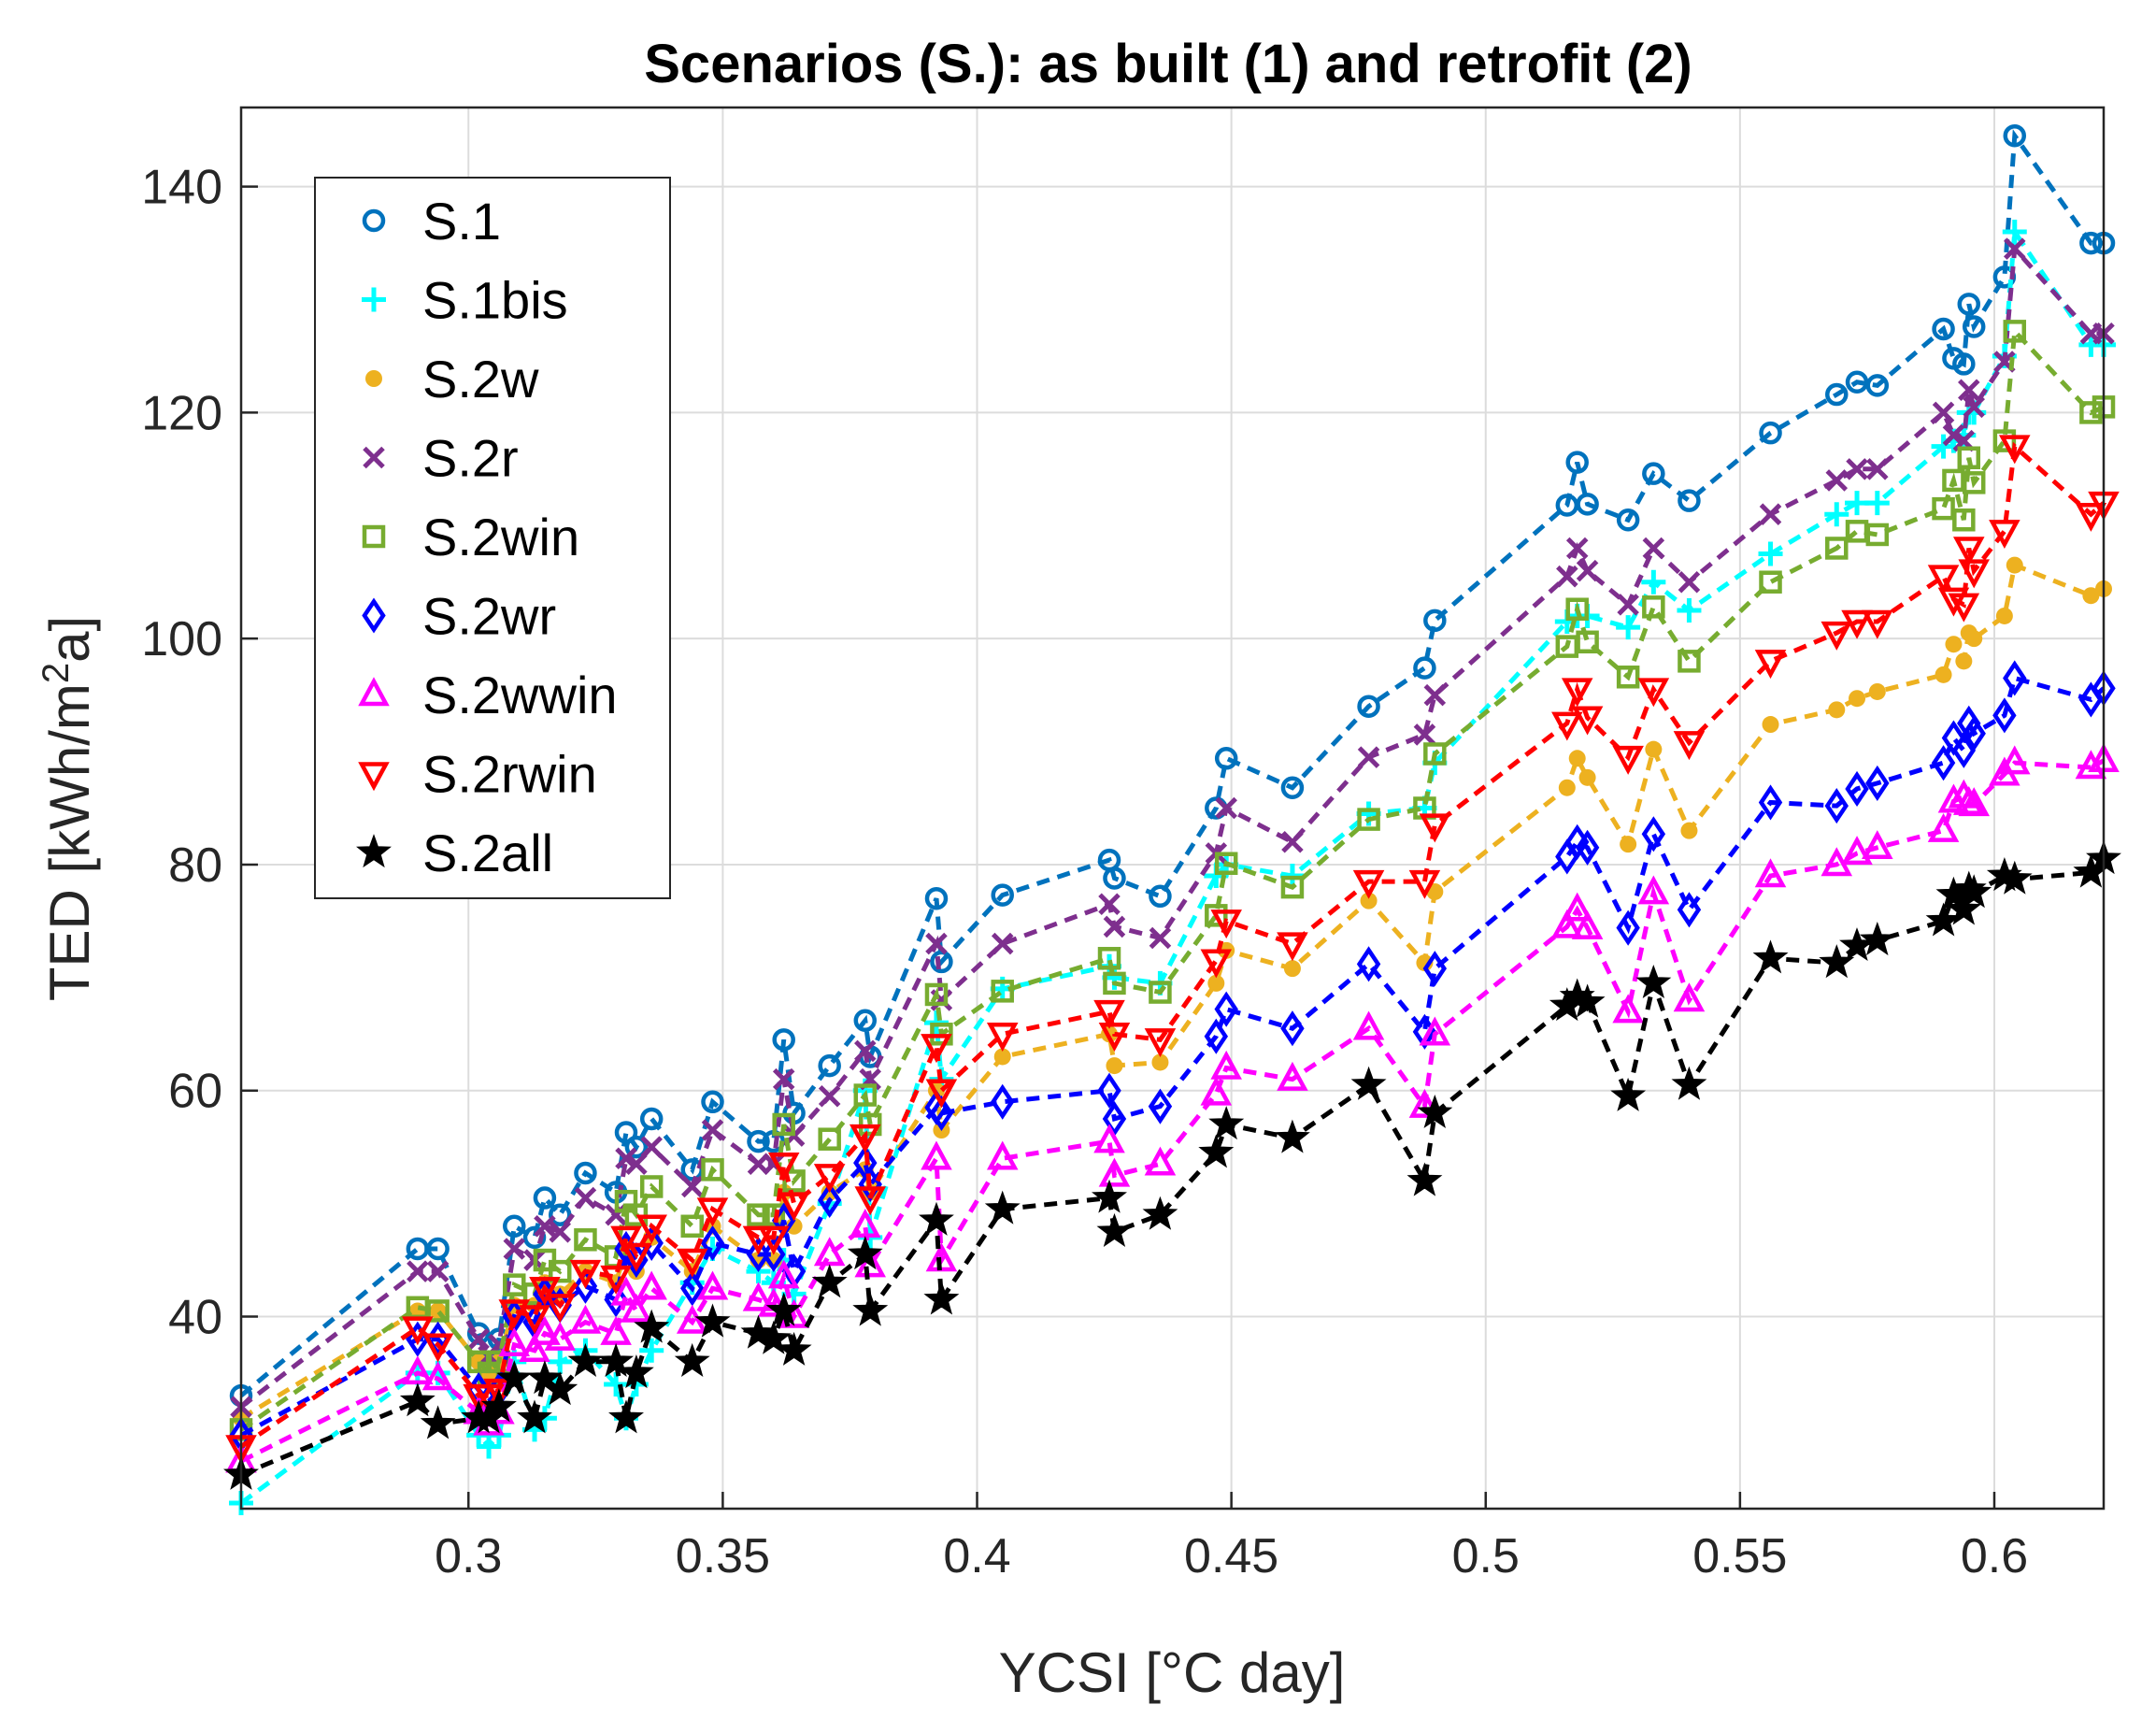  I want to click on legend-item: S.2wwin, so click(488, 695).